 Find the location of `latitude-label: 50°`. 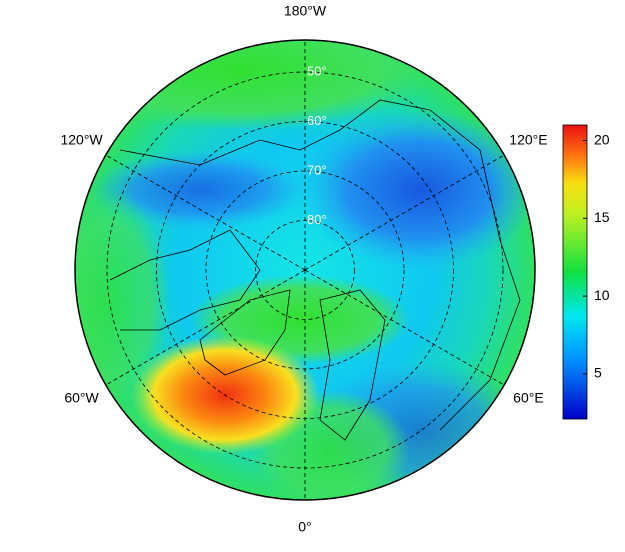

latitude-label: 50° is located at coordinates (317, 70).